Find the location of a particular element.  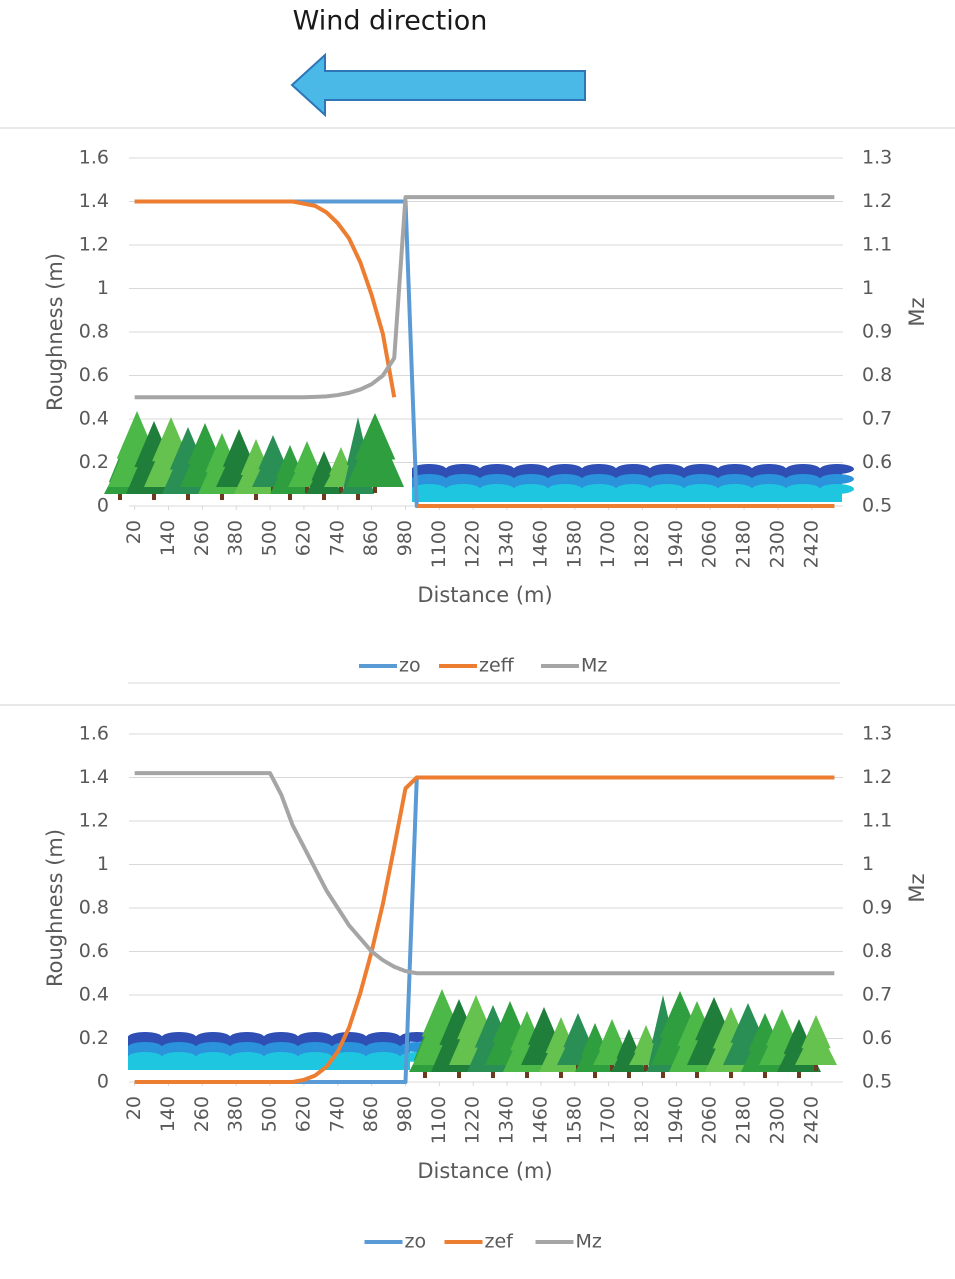

x-tick-label: 740 is located at coordinates (337, 538).